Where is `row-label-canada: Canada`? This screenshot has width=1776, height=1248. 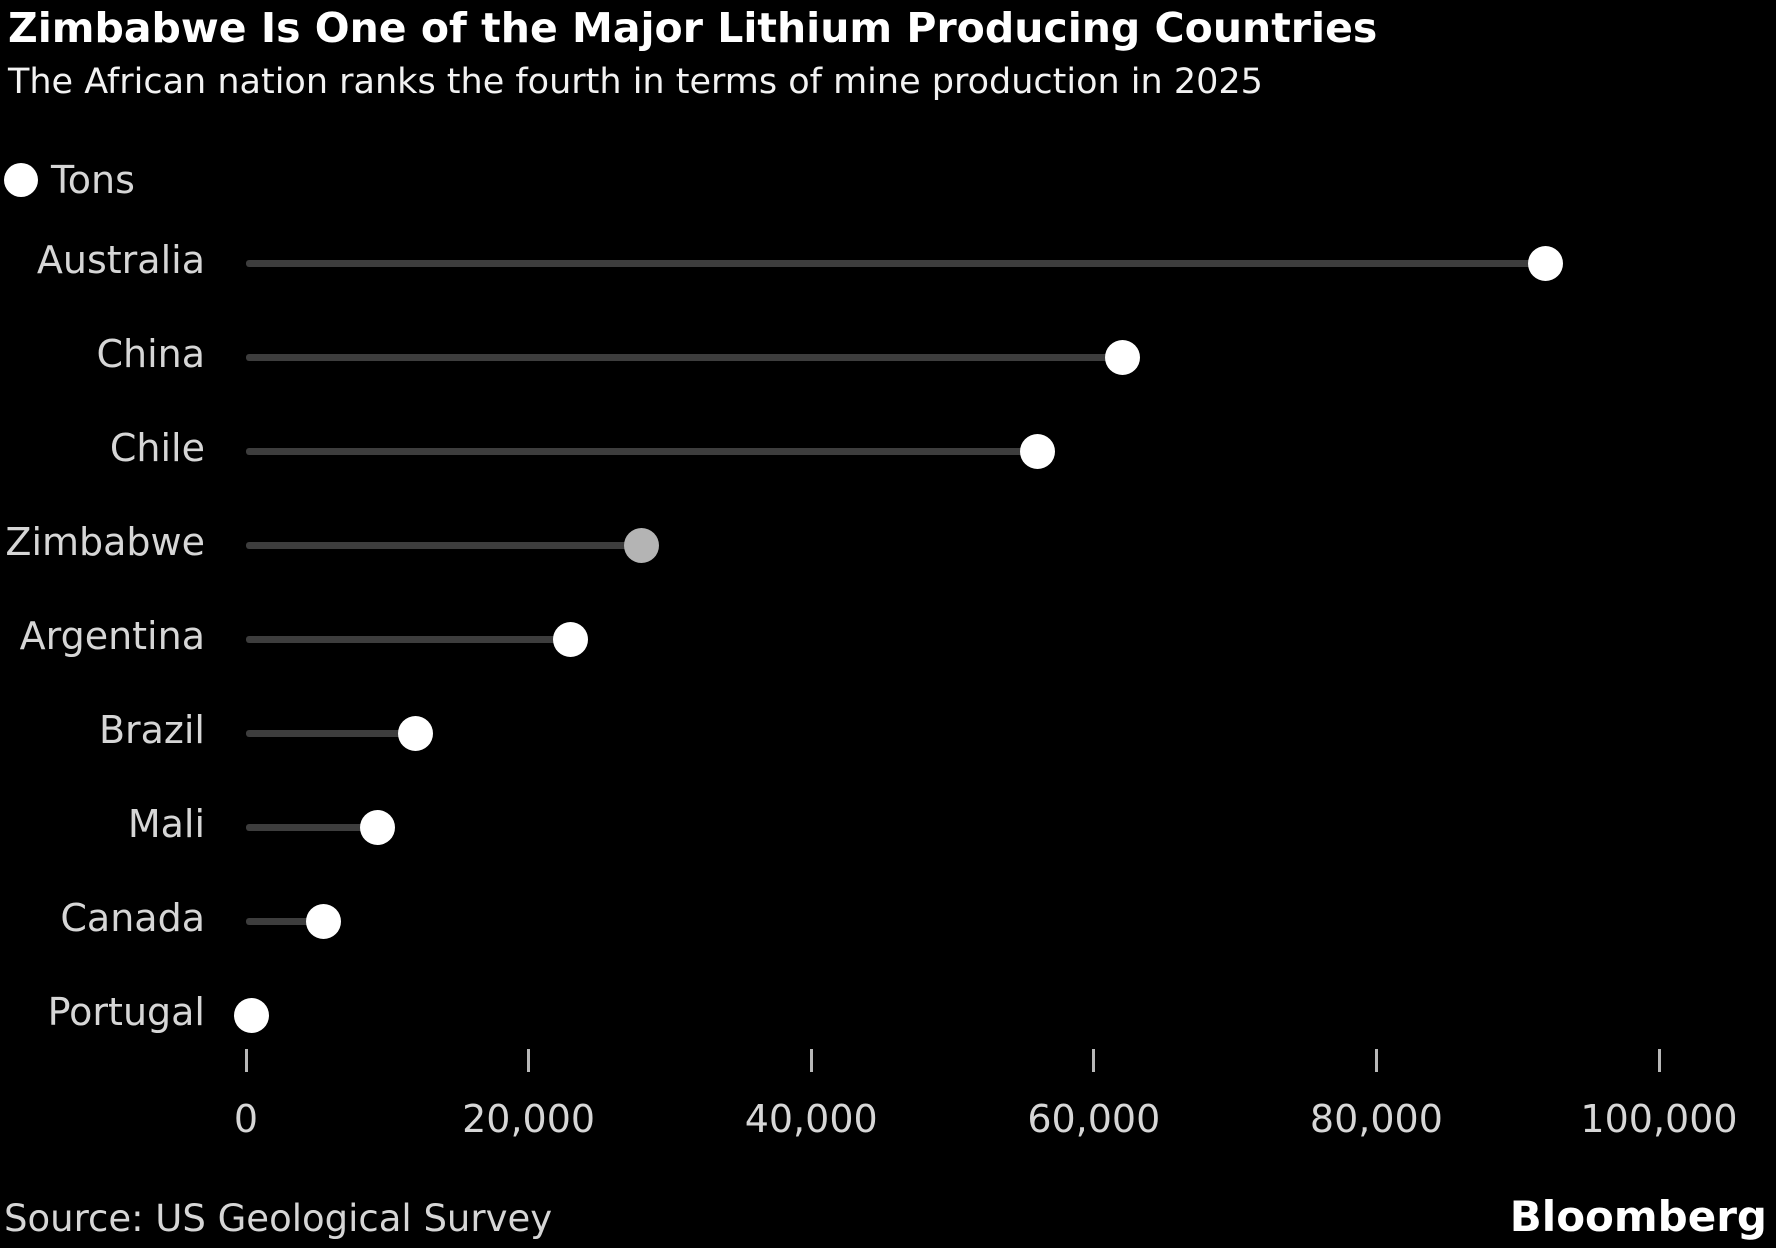
row-label-canada: Canada is located at coordinates (132, 918).